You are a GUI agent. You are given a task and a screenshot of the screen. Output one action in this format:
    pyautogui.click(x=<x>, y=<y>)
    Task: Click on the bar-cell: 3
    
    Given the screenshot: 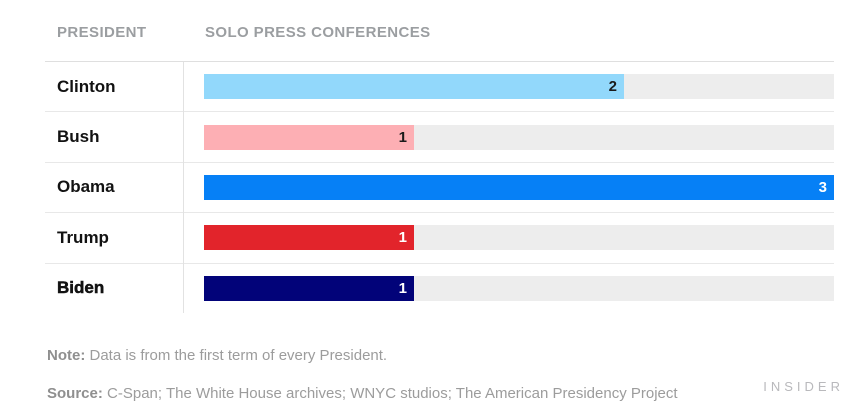 What is the action you would take?
    pyautogui.click(x=508, y=187)
    